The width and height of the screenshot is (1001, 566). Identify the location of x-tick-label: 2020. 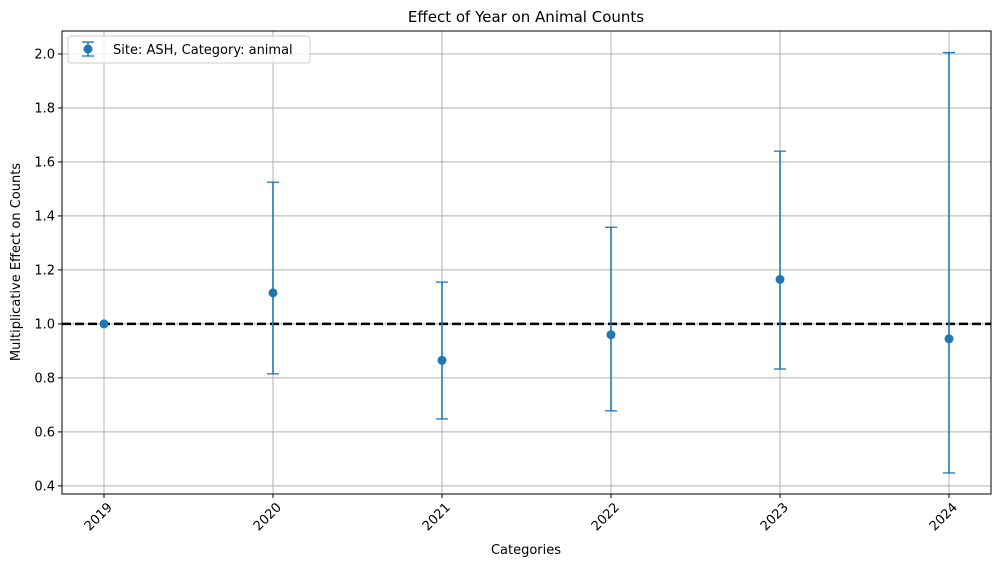
(268, 517).